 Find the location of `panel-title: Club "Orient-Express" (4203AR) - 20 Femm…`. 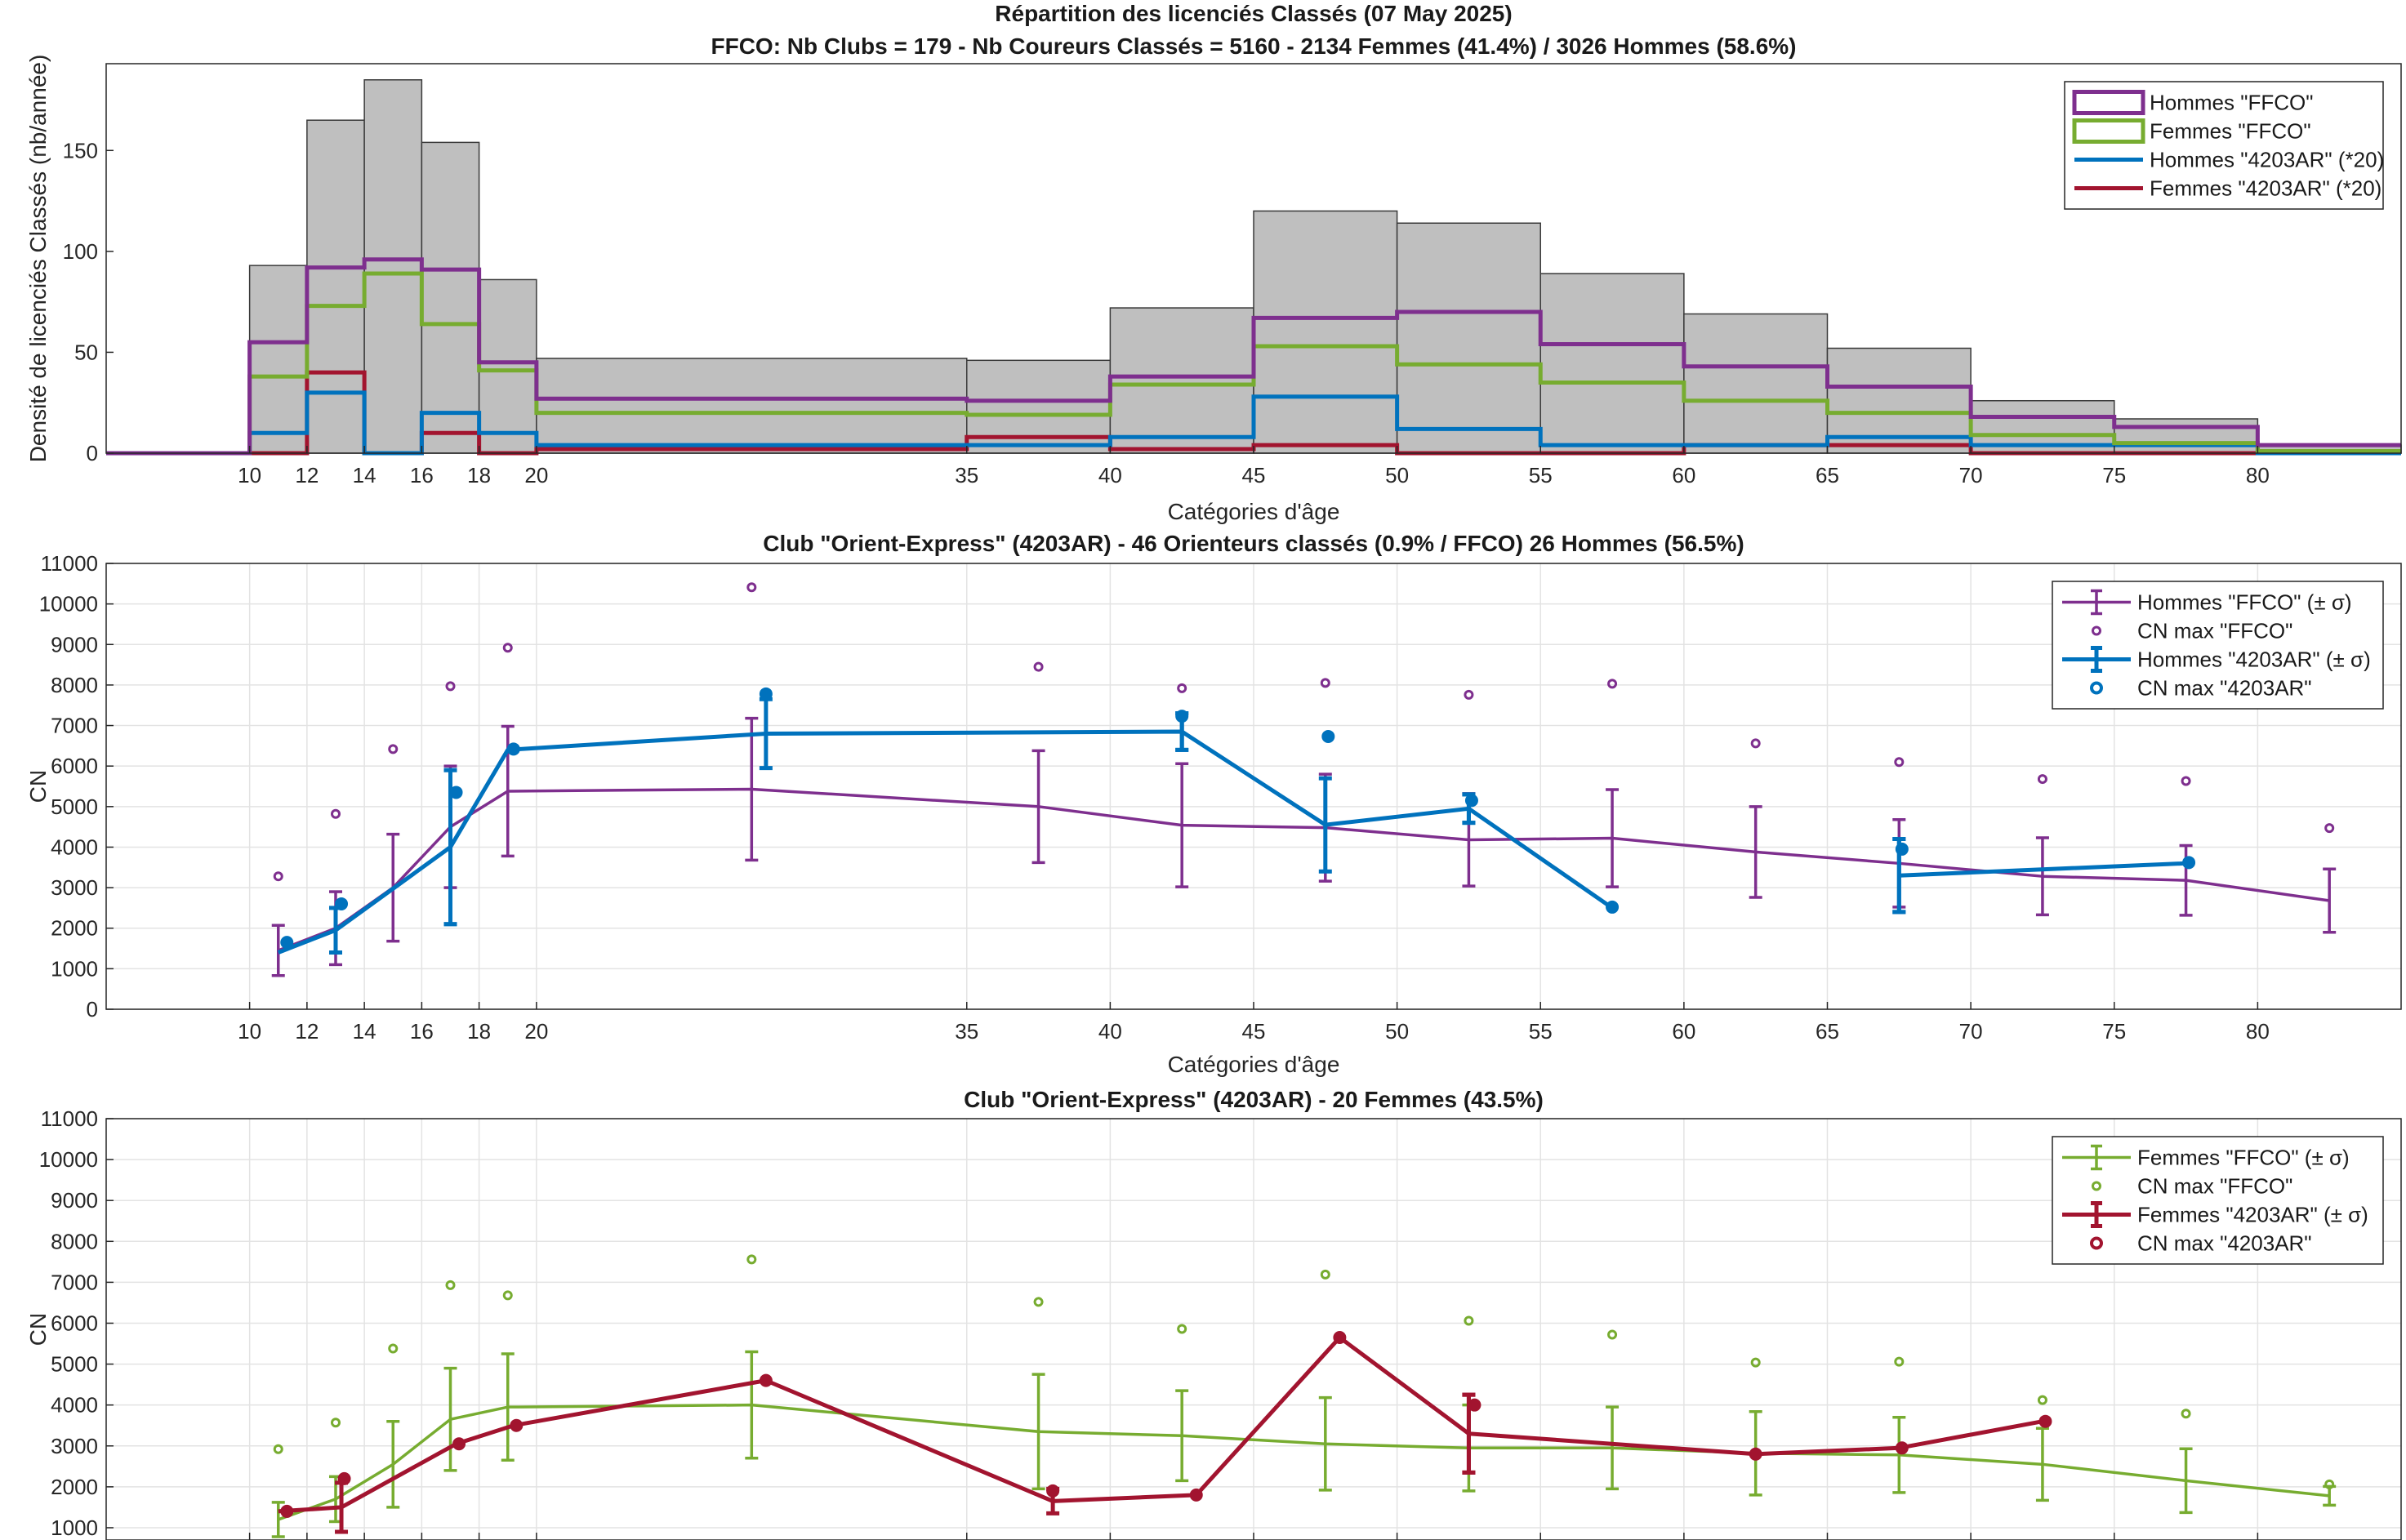

panel-title: Club "Orient-Express" (4203AR) - 20 Femm… is located at coordinates (1254, 1099).